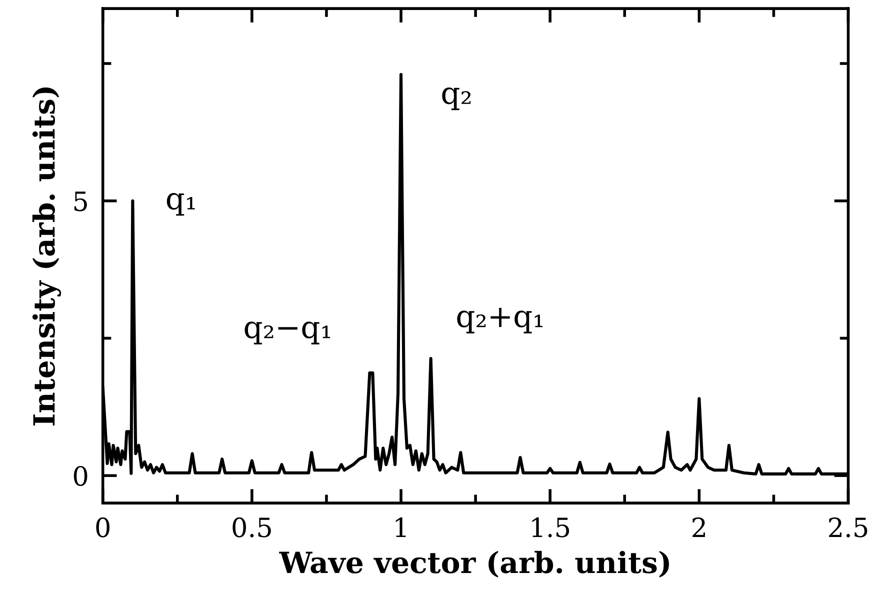 This screenshot has height=612, width=879. Describe the element at coordinates (180, 204) in the screenshot. I see `annotation: q₁` at that location.